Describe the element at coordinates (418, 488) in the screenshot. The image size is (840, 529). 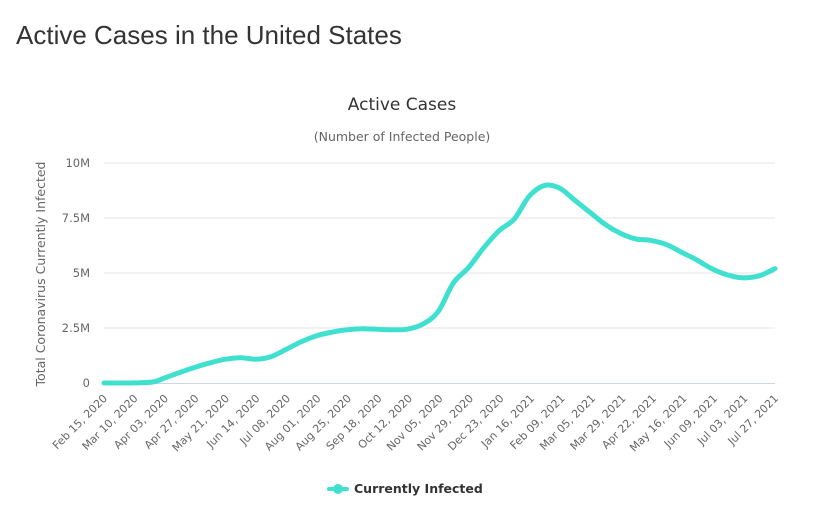
I see `legend-label-currently-infected: Currently Infected` at that location.